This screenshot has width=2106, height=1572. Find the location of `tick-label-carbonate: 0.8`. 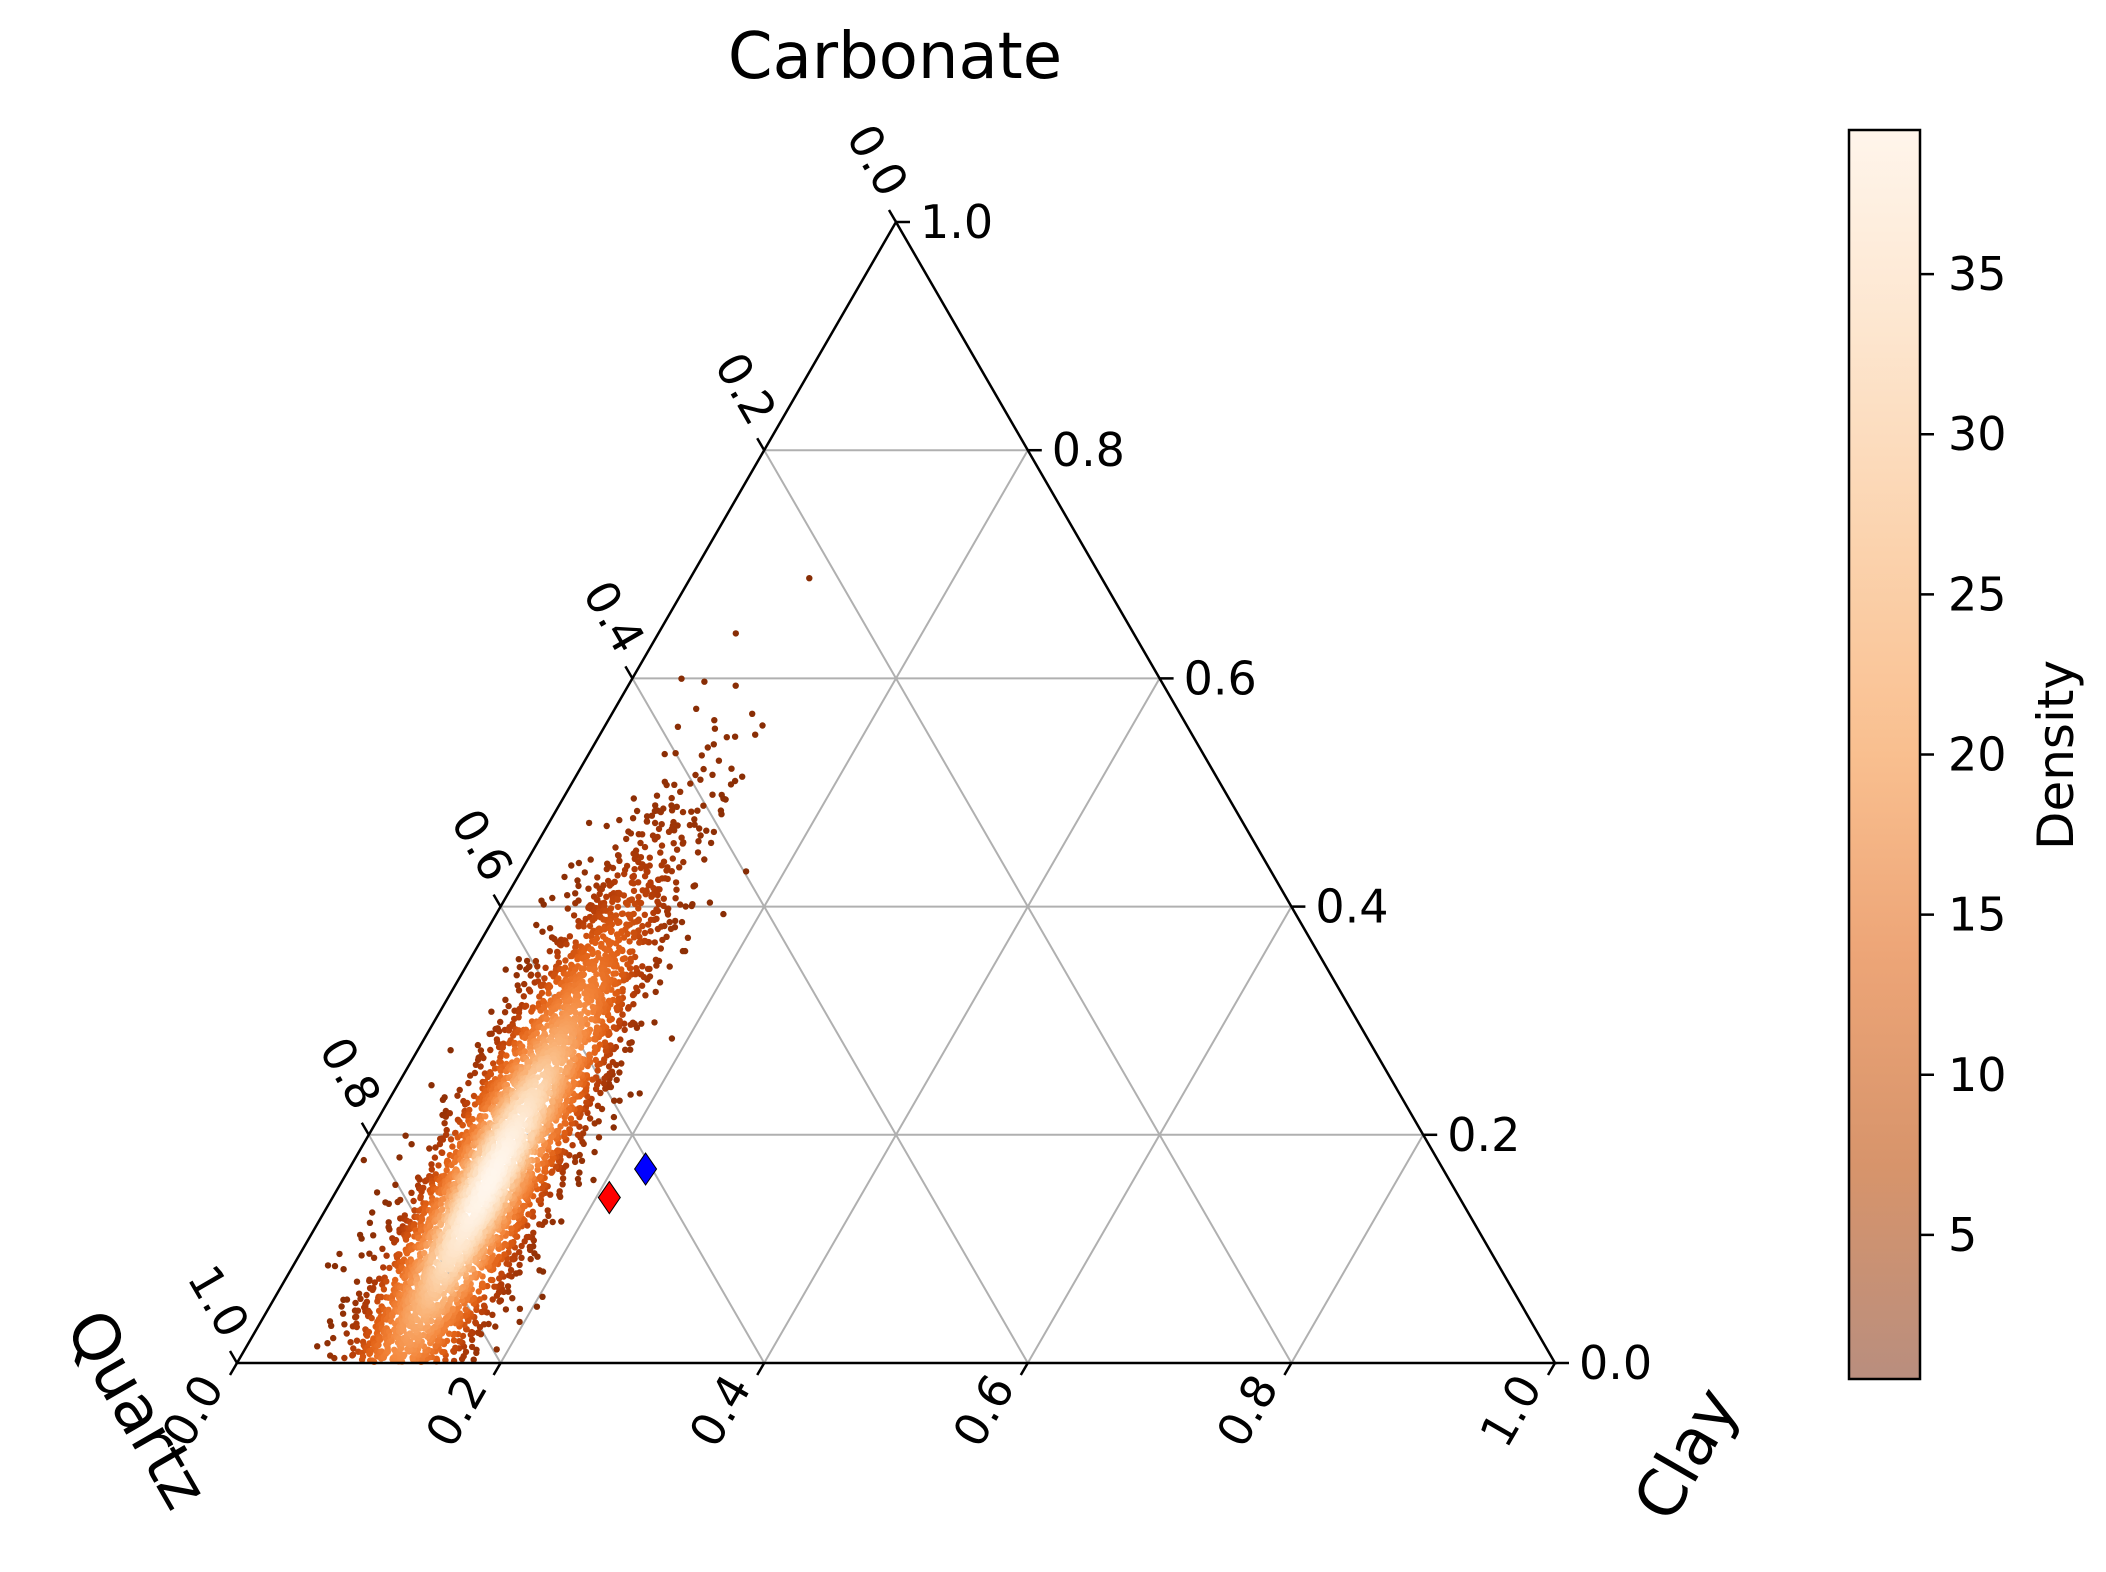

tick-label-carbonate: 0.8 is located at coordinates (1088, 450).